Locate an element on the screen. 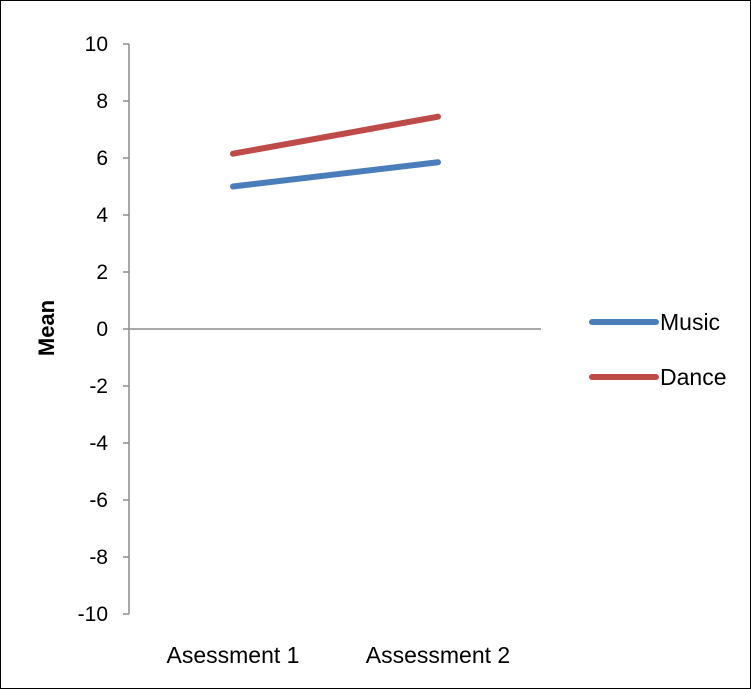 The width and height of the screenshot is (751, 689). series-line-dance is located at coordinates (335, 135).